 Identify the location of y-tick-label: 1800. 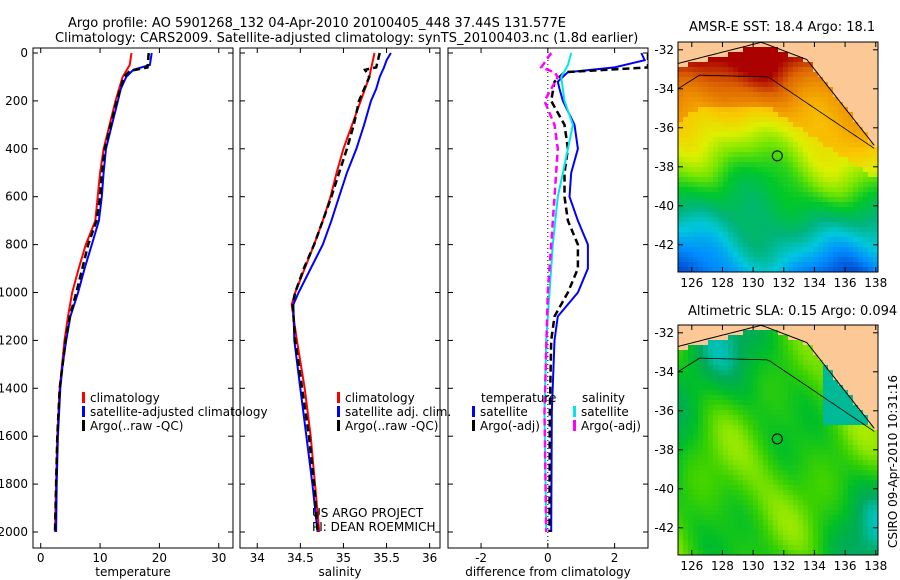
(14, 484).